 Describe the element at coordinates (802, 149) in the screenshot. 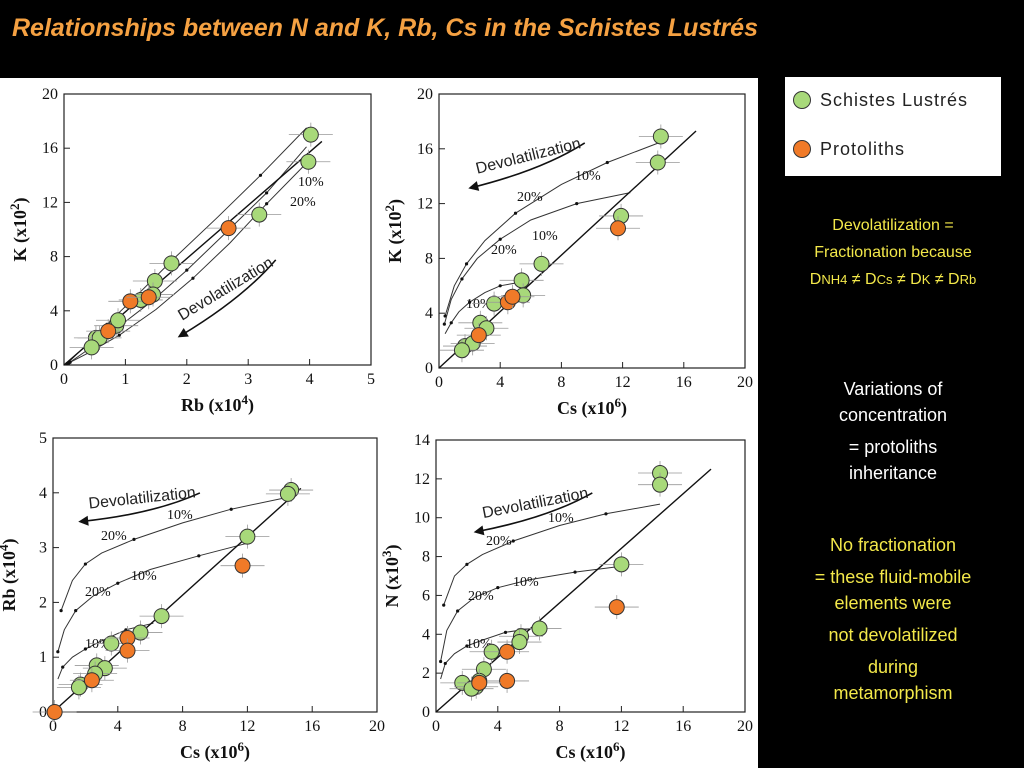

I see `legend-marker-protoliths` at that location.